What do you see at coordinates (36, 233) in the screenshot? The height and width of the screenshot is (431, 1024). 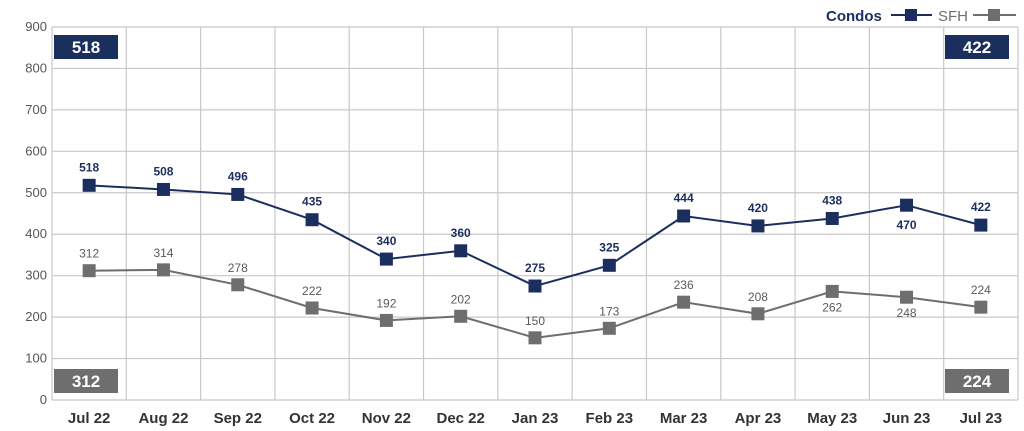 I see `y-tick-label: 400` at bounding box center [36, 233].